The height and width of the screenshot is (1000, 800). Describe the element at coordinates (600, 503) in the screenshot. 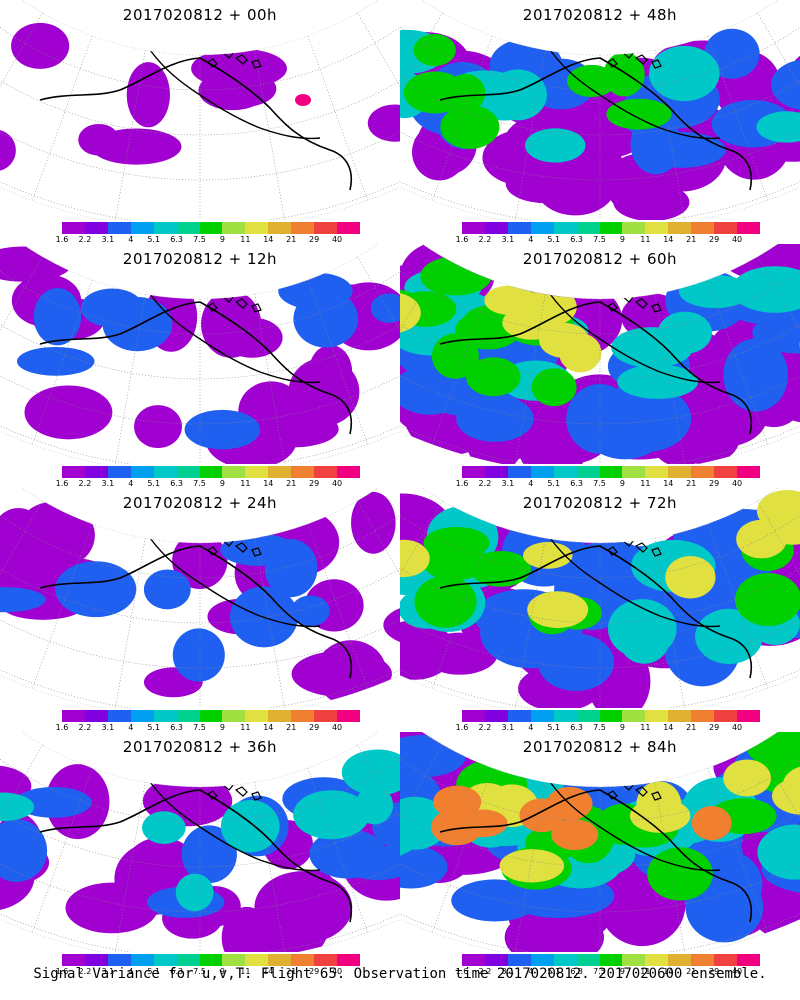

I see `panel-title: 2017020812 + 72h` at that location.